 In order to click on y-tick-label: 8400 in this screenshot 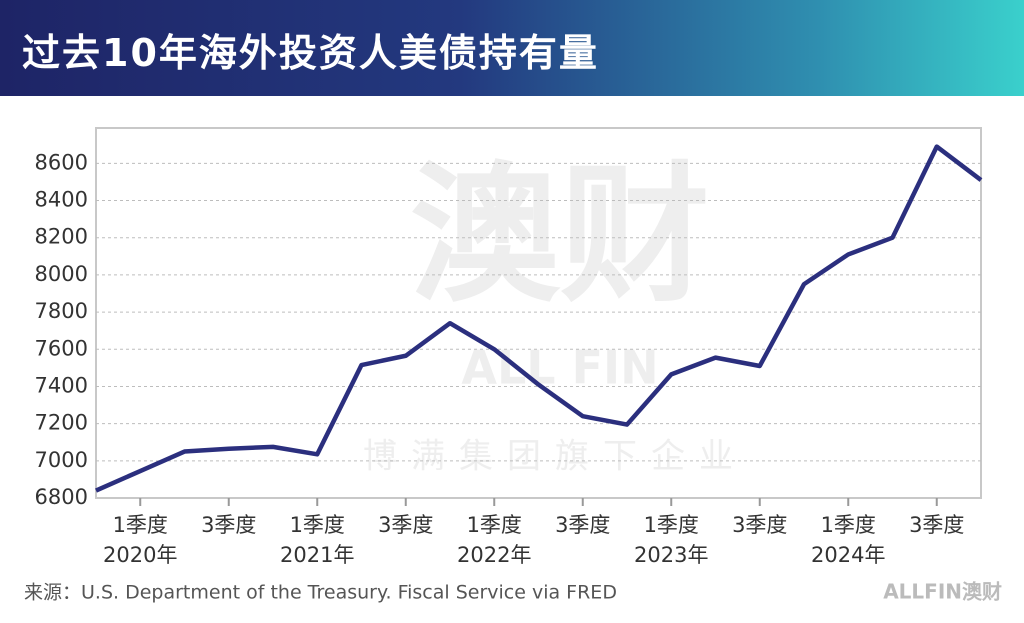, I will do `click(61, 200)`.